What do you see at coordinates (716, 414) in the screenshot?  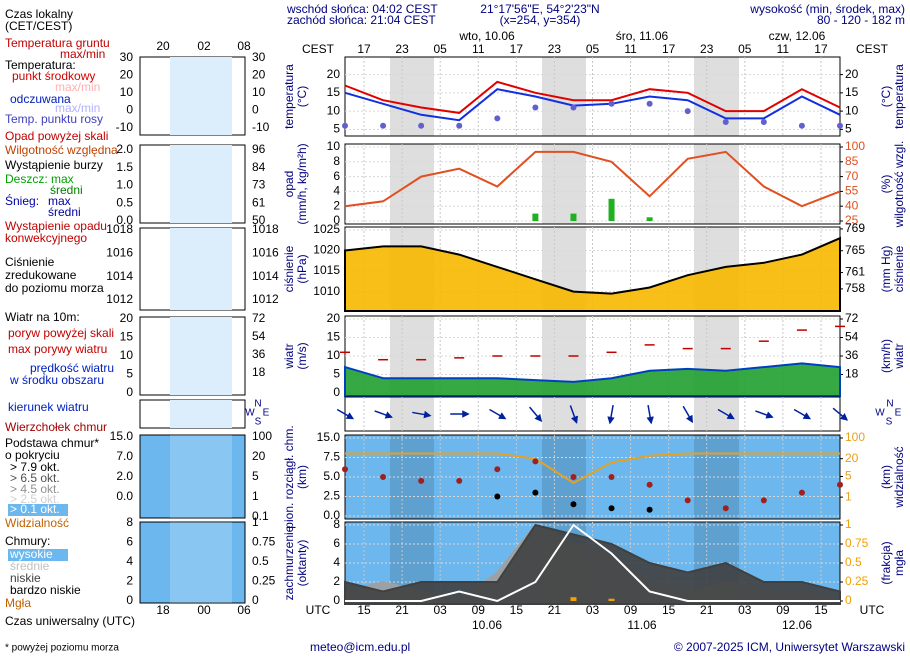 I see `night-band` at bounding box center [716, 414].